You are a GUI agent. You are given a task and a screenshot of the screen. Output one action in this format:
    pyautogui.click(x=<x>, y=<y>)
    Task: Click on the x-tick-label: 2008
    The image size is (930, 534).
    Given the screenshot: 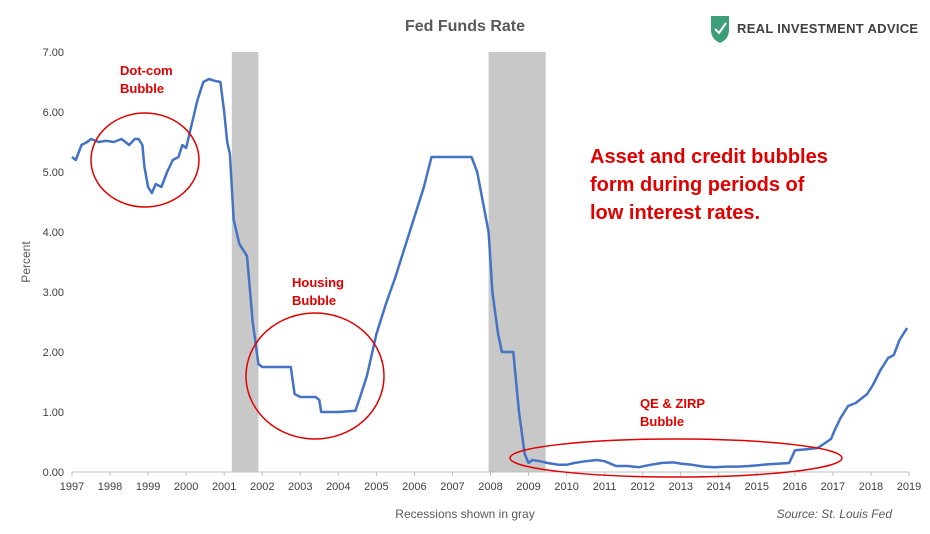 What is the action you would take?
    pyautogui.click(x=490, y=487)
    